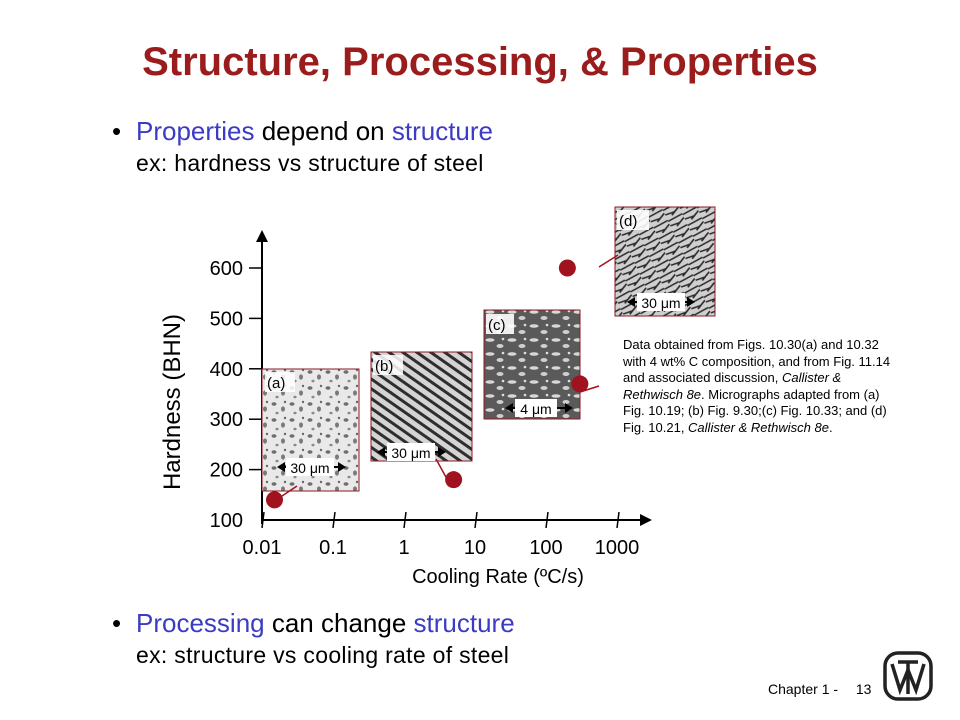 The image size is (960, 720). What do you see at coordinates (646, 520) in the screenshot?
I see `x-axis-arrow` at bounding box center [646, 520].